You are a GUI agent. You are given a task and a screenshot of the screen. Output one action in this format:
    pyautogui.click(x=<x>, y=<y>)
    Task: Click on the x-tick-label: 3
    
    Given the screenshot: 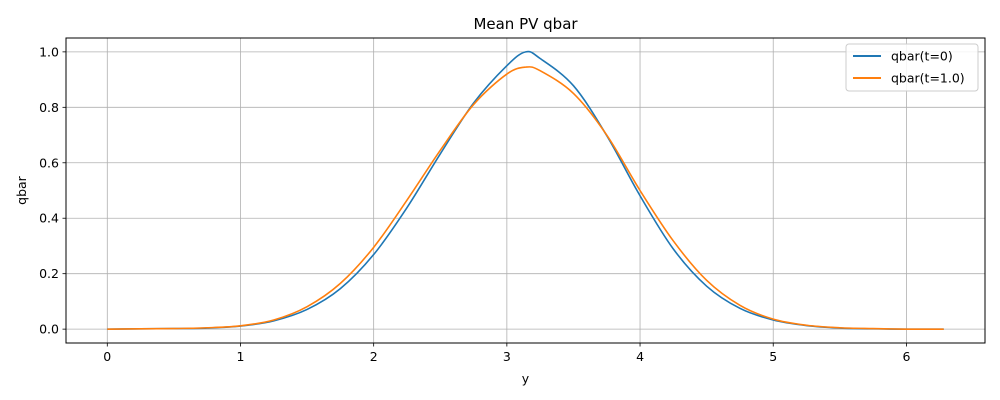 What is the action you would take?
    pyautogui.click(x=507, y=356)
    